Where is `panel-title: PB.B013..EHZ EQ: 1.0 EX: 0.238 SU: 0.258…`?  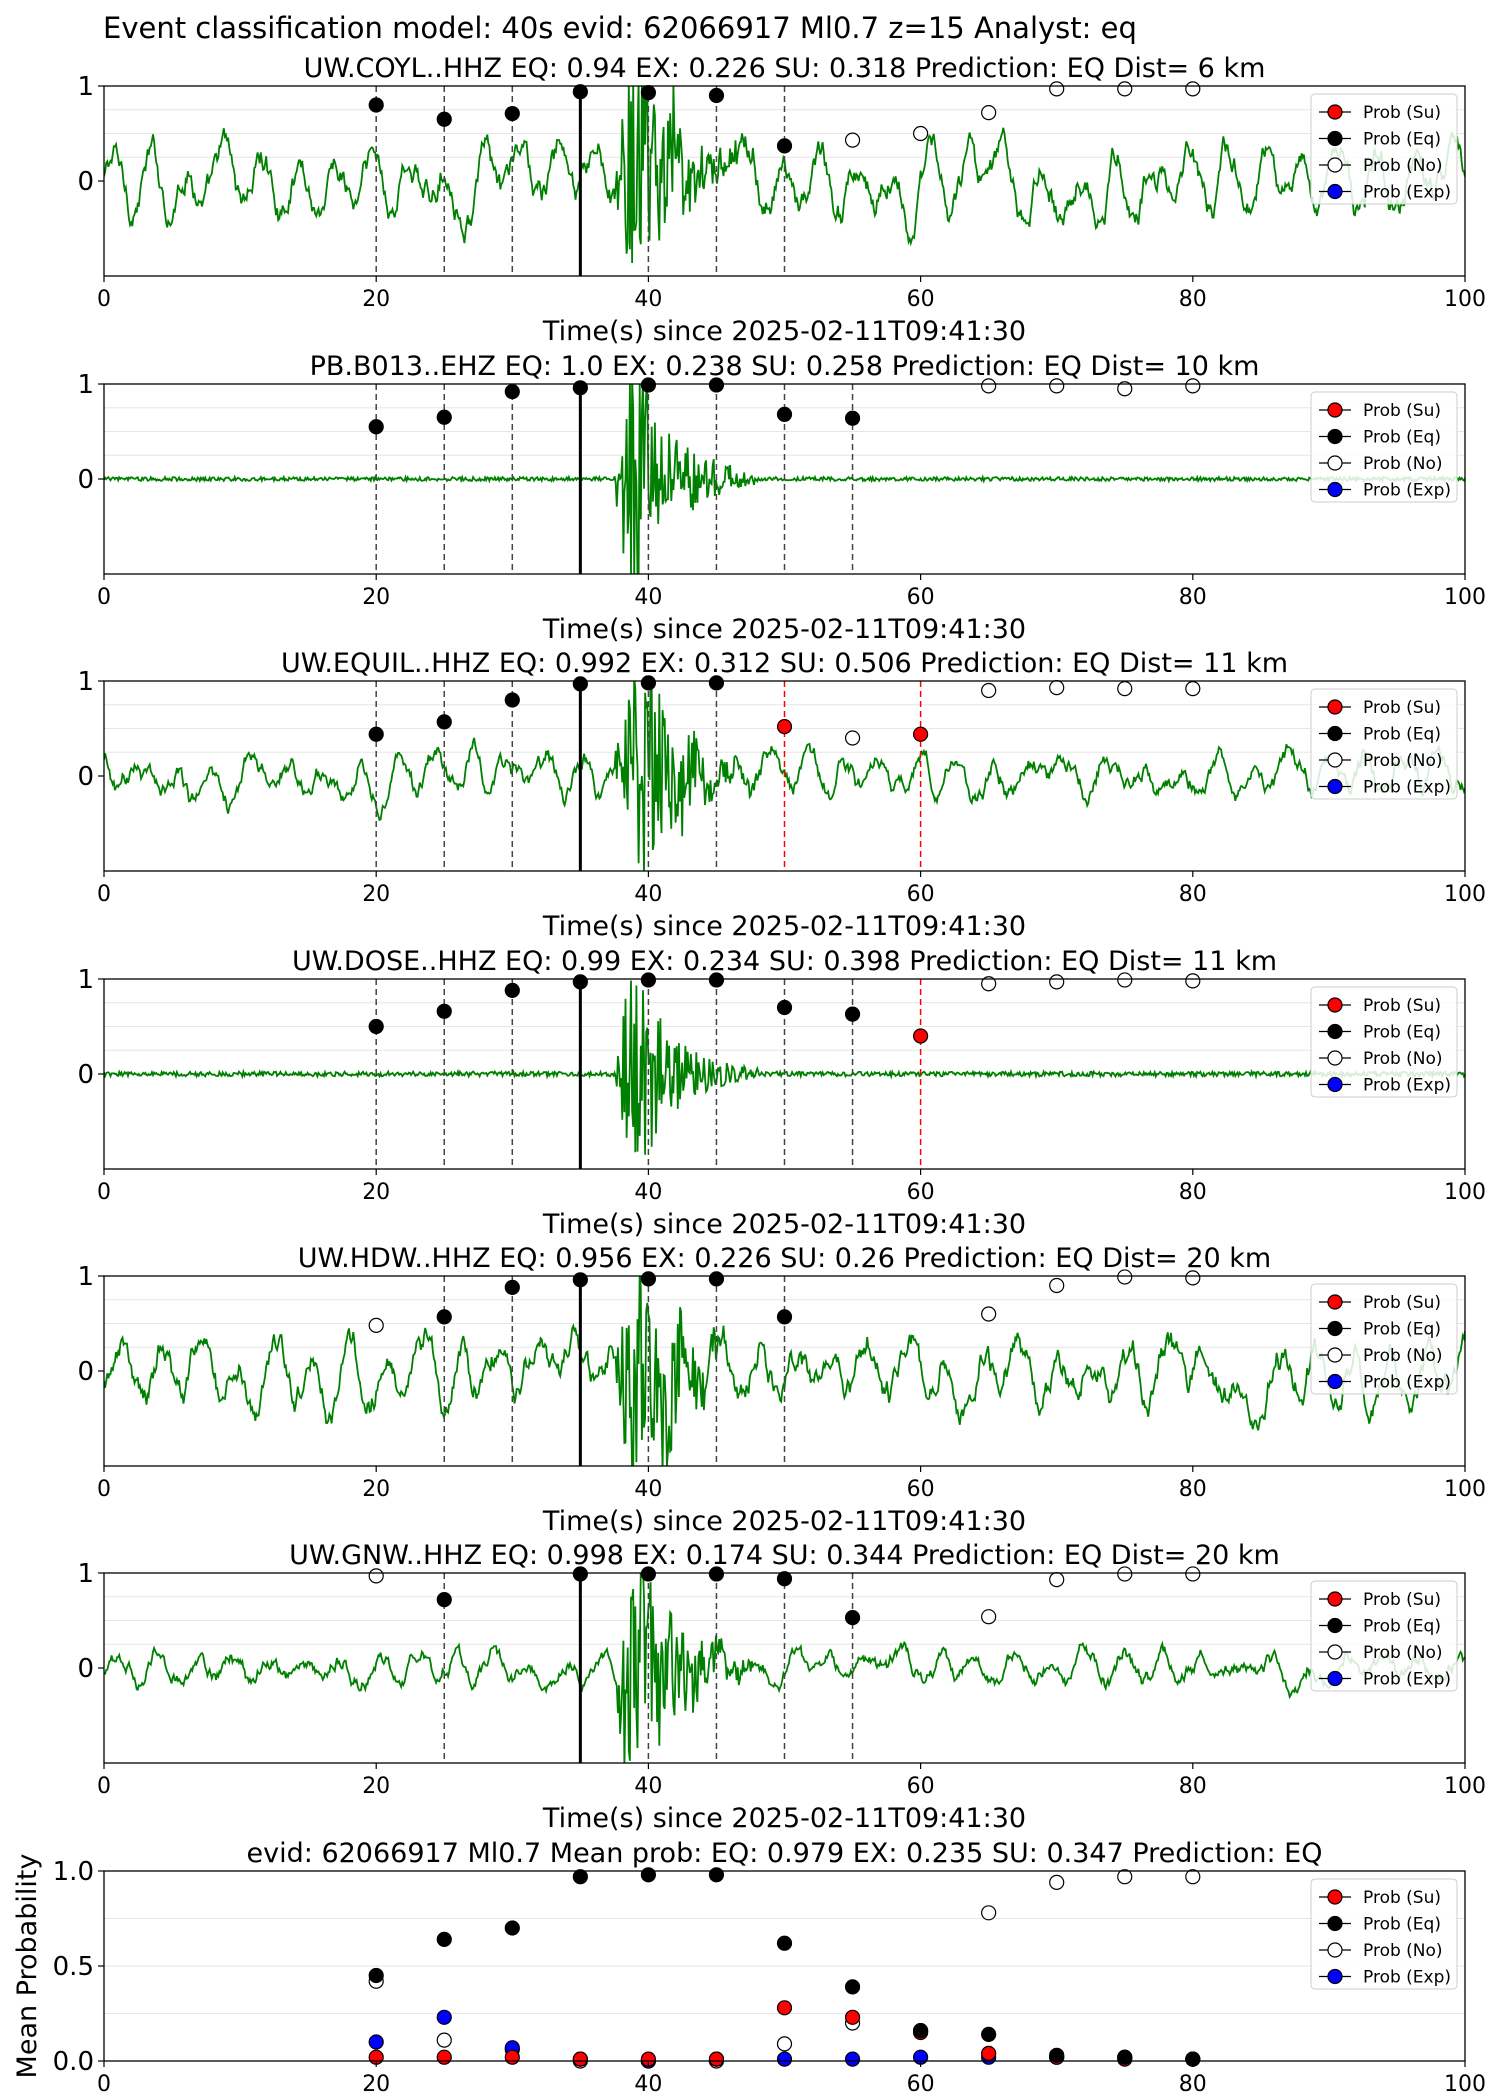
panel-title: PB.B013..EHZ EQ: 1.0 EX: 0.238 SU: 0.258… is located at coordinates (785, 366).